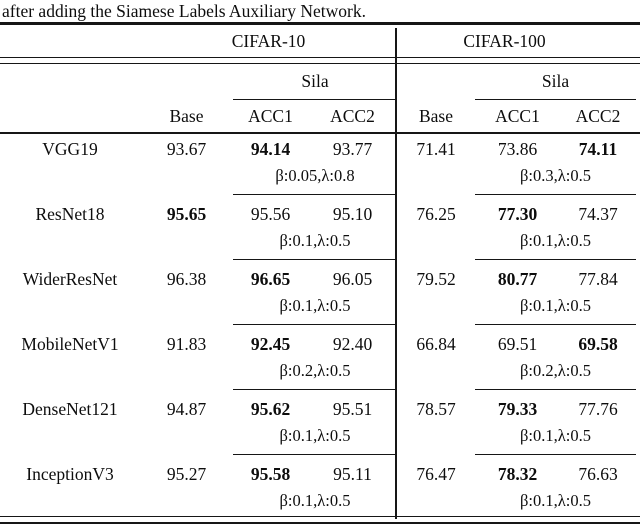 This screenshot has width=640, height=525. I want to click on method-header-sila-cifar100: Sila, so click(555, 80).